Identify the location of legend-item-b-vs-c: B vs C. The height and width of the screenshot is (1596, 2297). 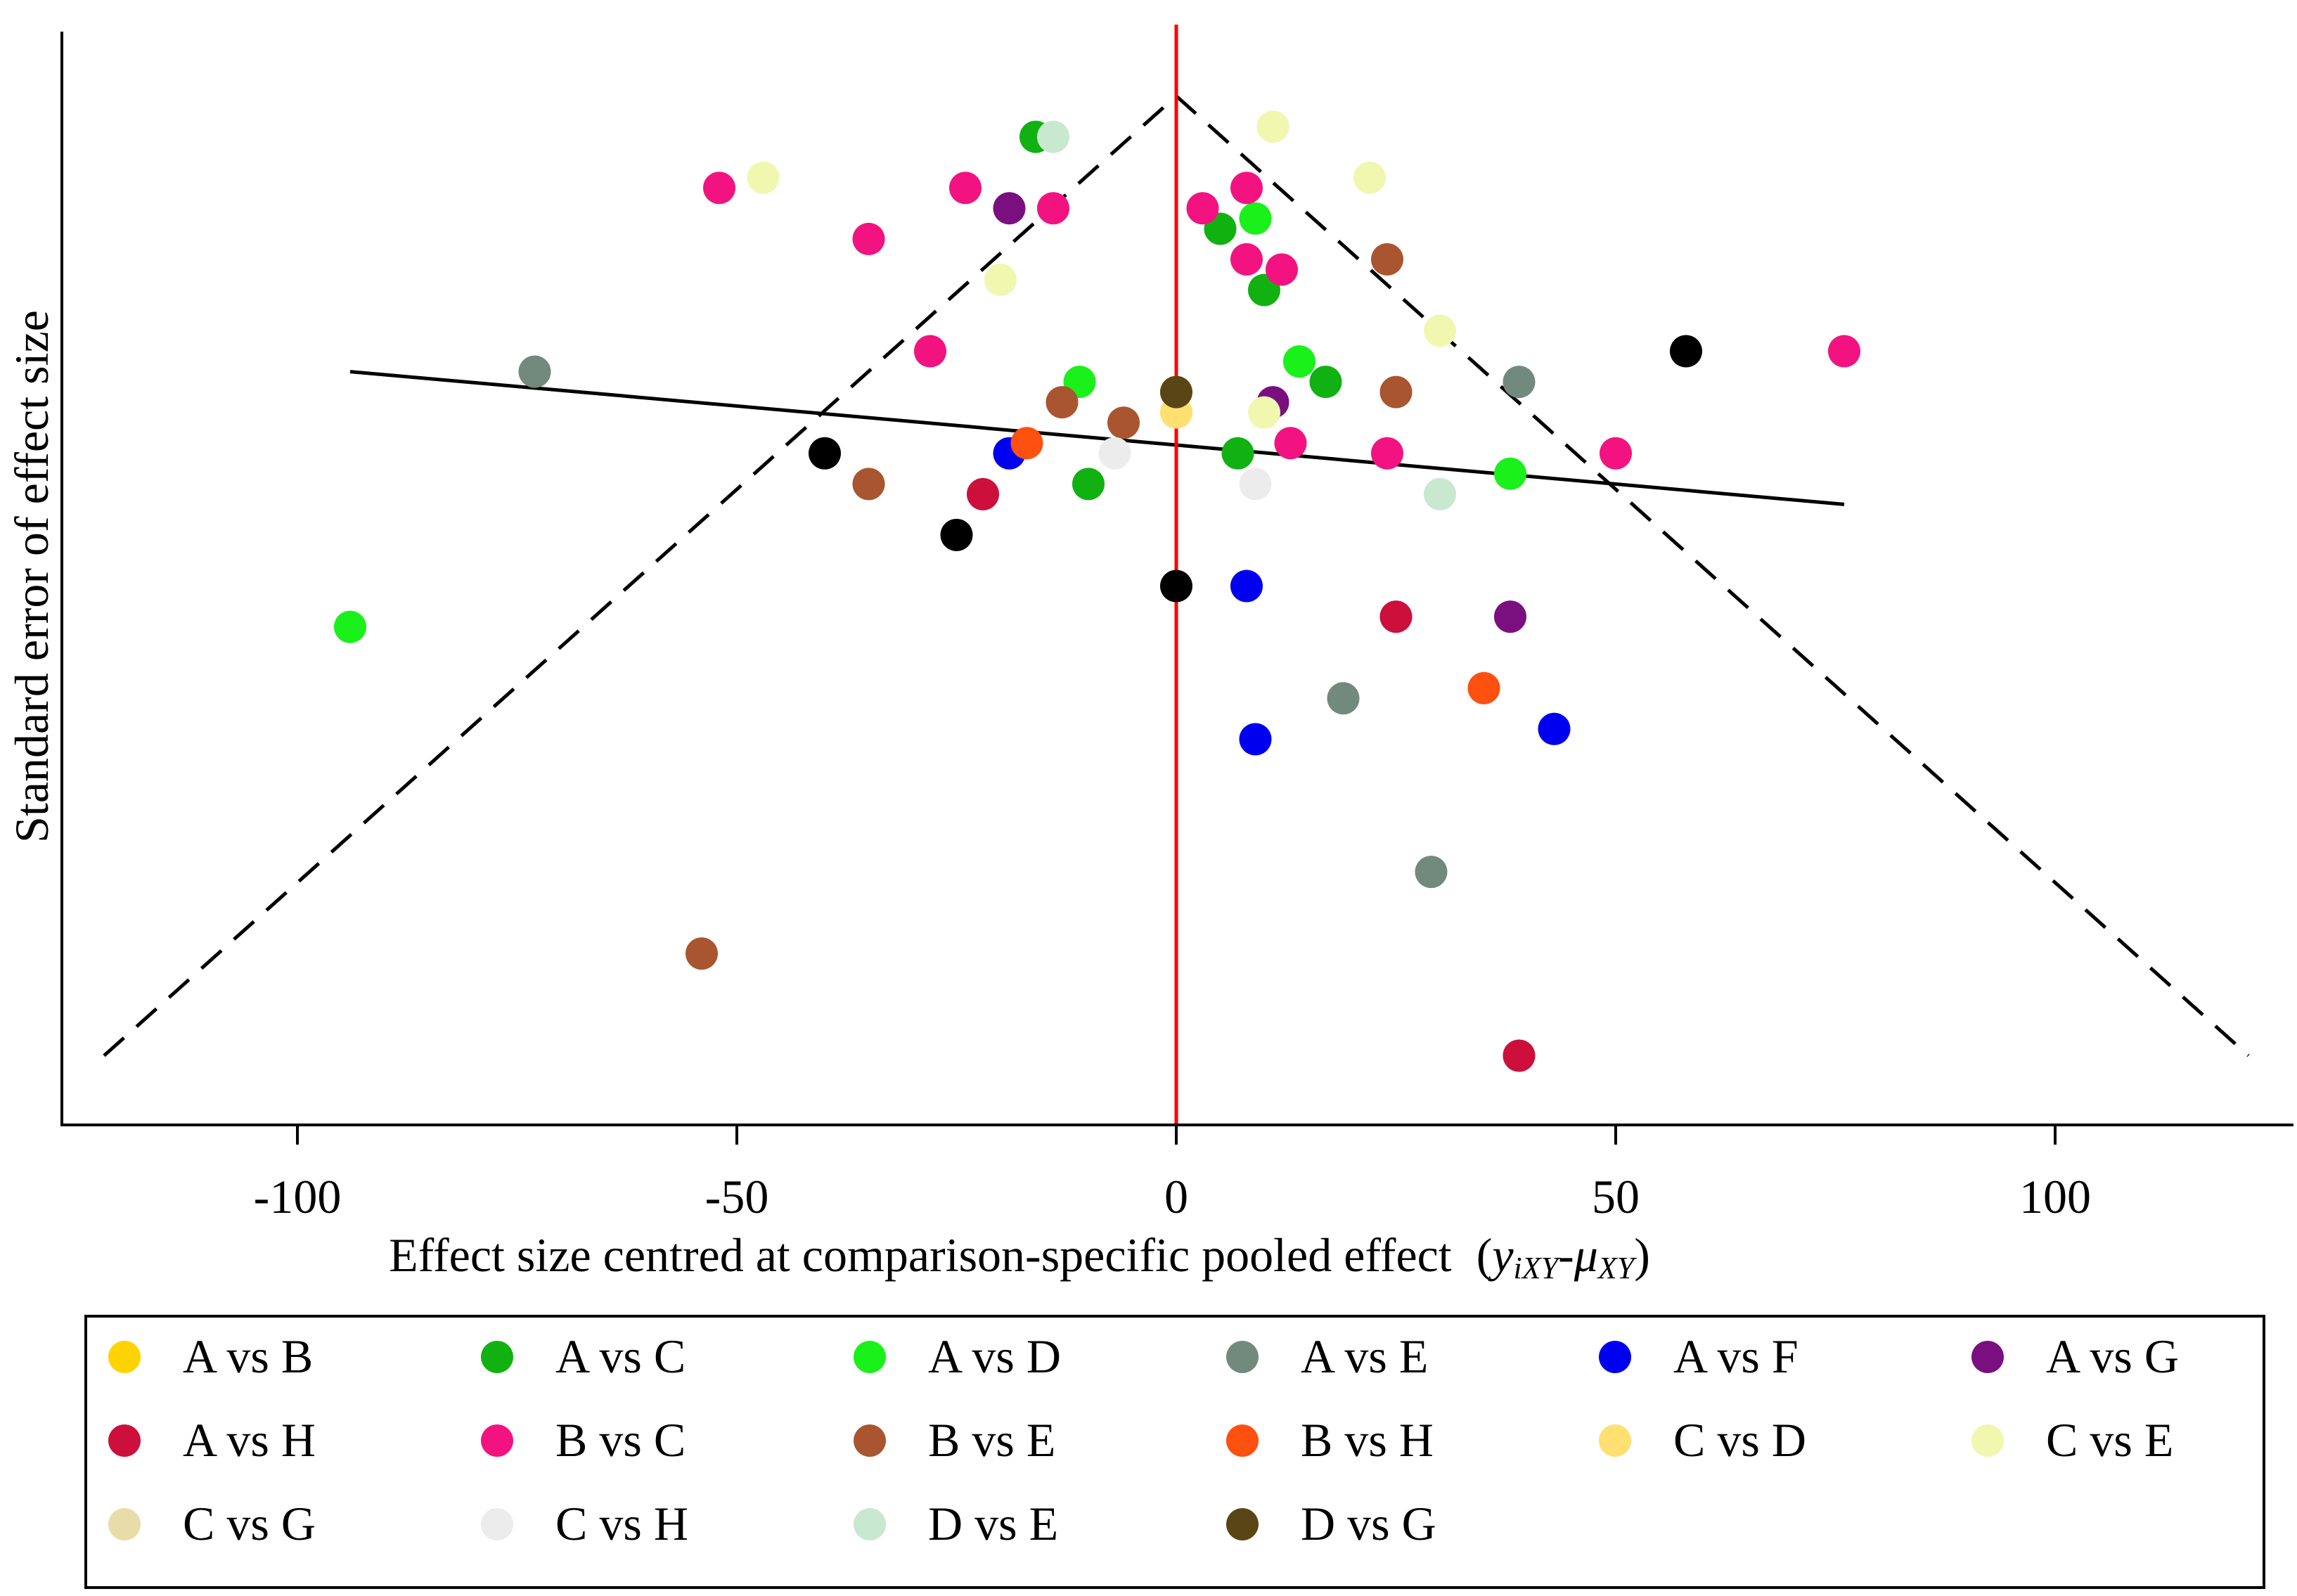
(583, 1440).